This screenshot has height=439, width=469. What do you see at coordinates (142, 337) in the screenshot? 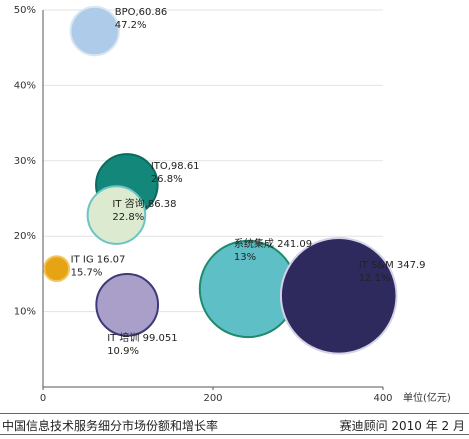
I see `bubble-label-name: IT 培训 99.051` at bounding box center [142, 337].